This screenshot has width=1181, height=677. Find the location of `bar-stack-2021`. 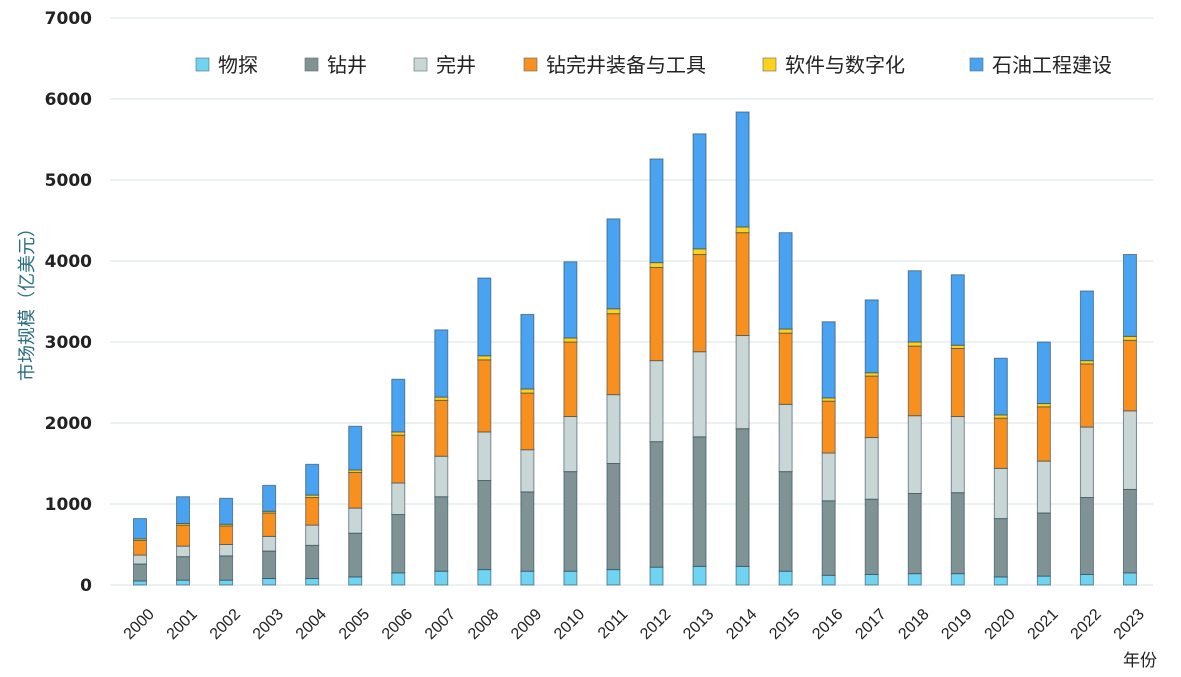

bar-stack-2021 is located at coordinates (1043, 463).